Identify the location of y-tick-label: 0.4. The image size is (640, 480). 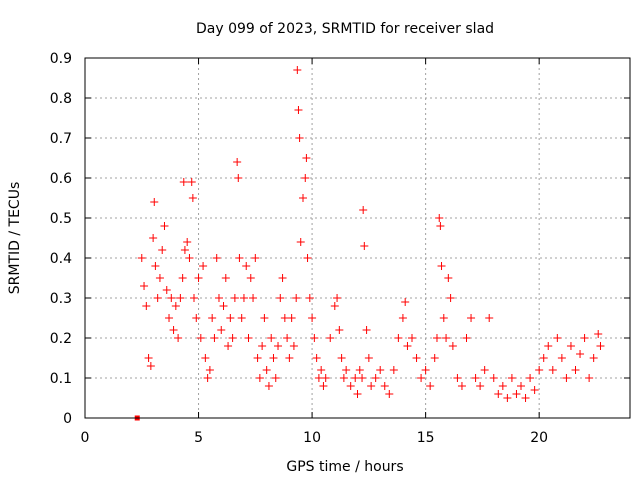
(61, 259).